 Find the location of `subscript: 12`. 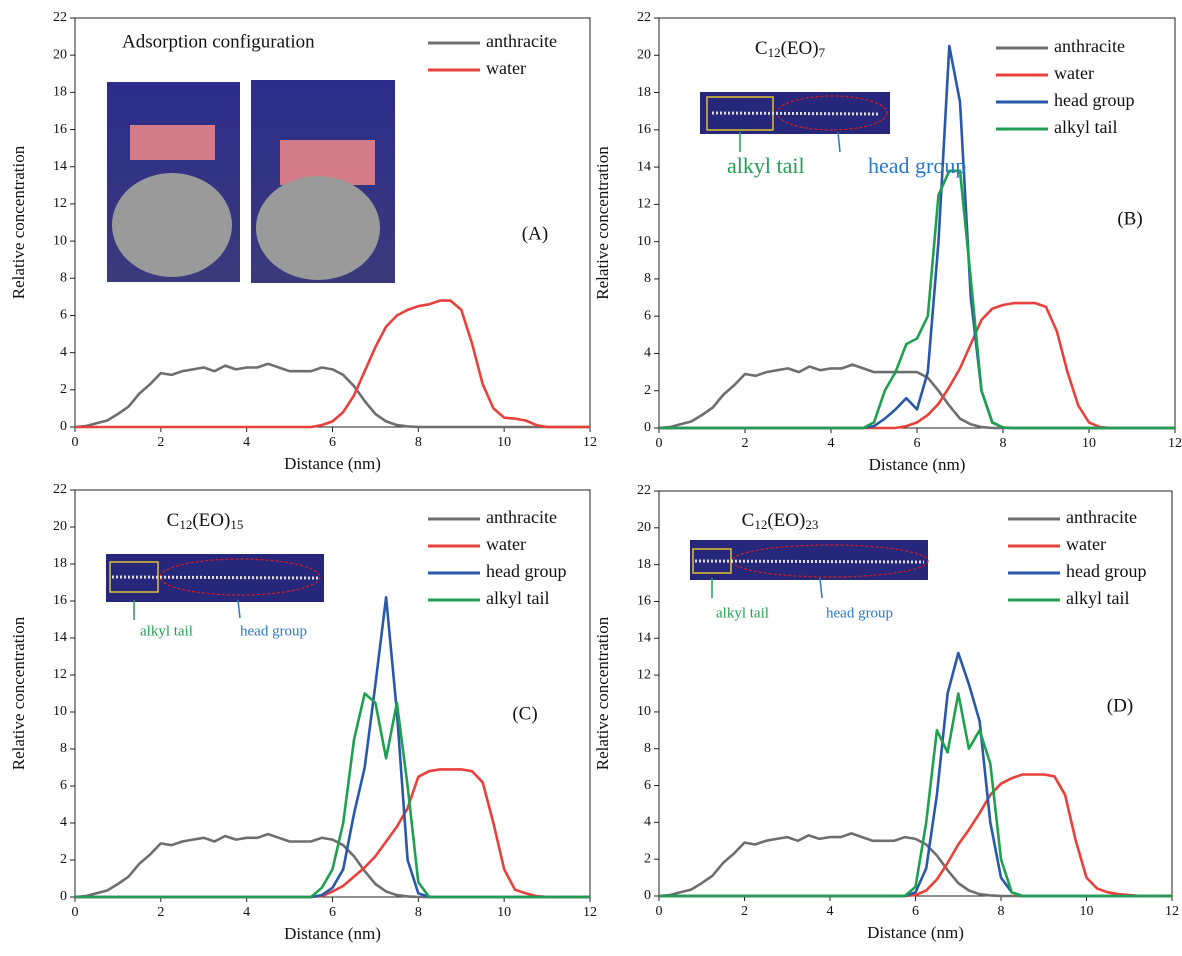

subscript: 12 is located at coordinates (760, 524).